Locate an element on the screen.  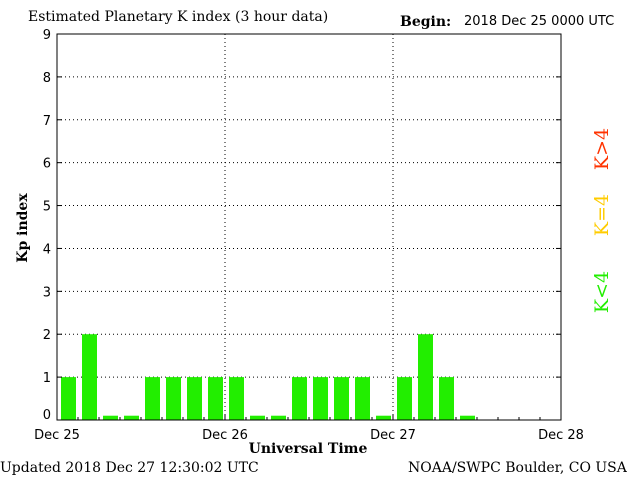
y-tick-label: 2 is located at coordinates (47, 335).